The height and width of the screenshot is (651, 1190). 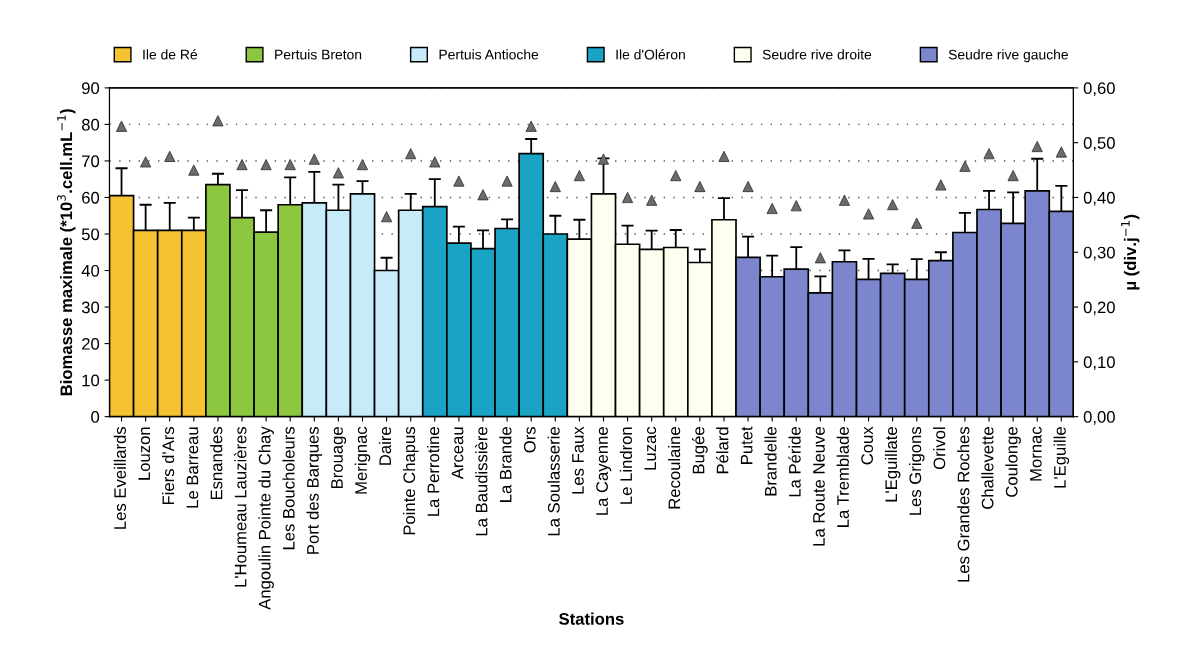 I want to click on x-tick-label: La Perrotine, so click(x=433, y=471).